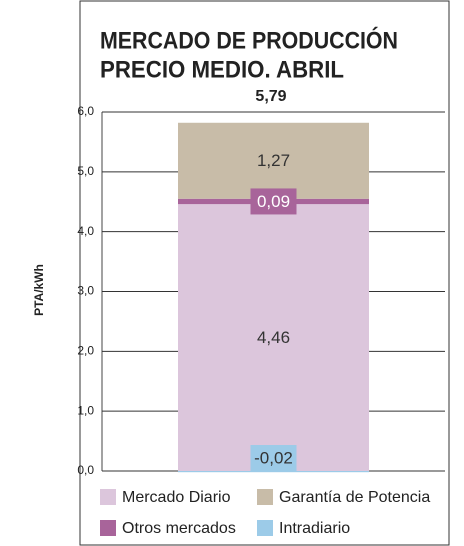  Describe the element at coordinates (85, 470) in the screenshot. I see `y-tick-label: 0,0` at that location.